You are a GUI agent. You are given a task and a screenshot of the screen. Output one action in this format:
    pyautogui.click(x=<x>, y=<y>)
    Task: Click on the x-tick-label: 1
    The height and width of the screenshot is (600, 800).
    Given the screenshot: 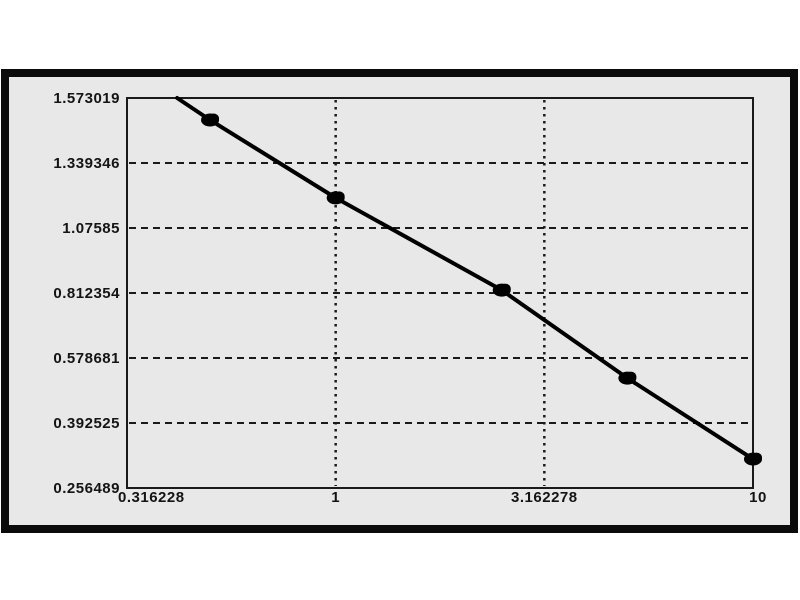 What is the action you would take?
    pyautogui.click(x=335, y=497)
    